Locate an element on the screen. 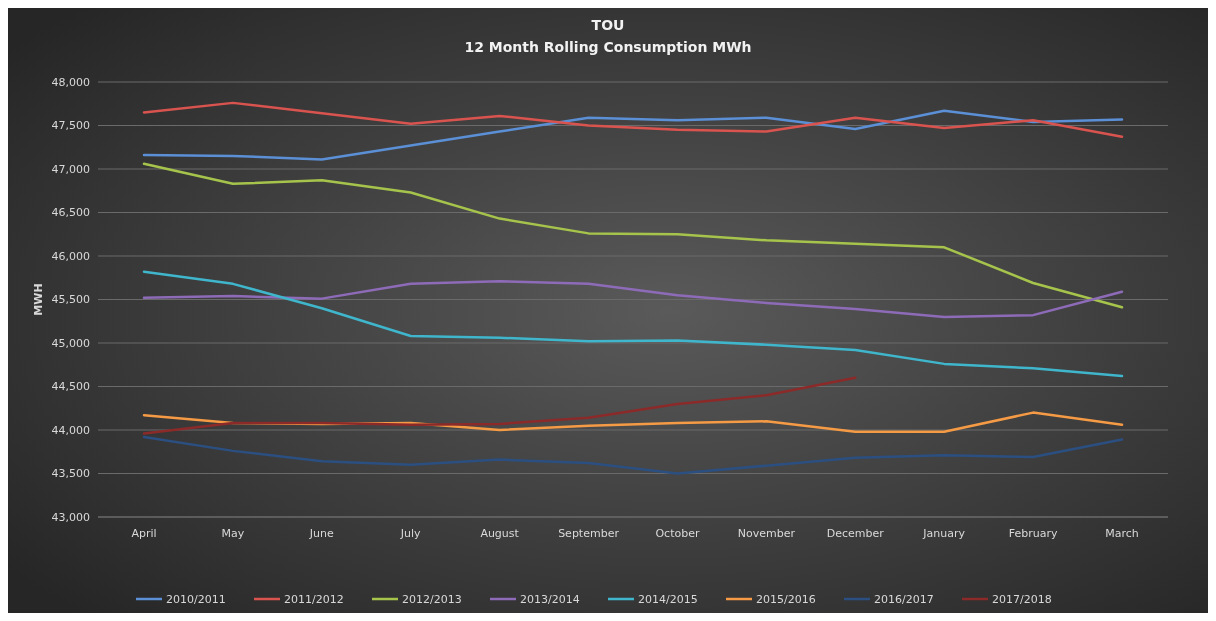  x-tick-label: January is located at coordinates (944, 533).